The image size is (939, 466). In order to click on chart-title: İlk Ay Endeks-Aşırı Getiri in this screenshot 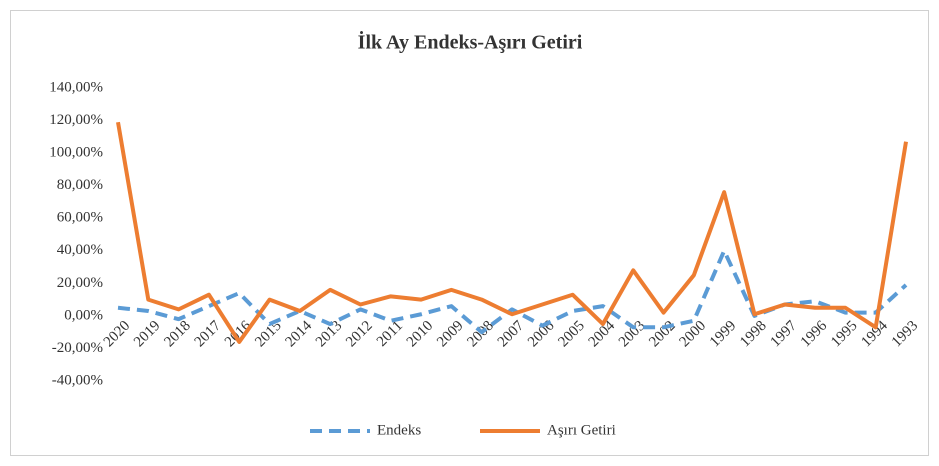, I will do `click(470, 42)`.